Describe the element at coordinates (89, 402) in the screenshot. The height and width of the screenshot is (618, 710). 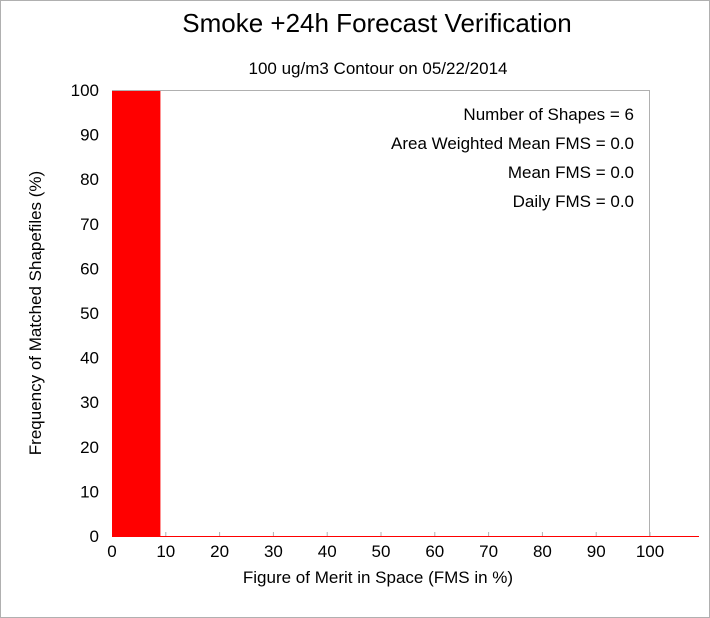
I see `y-tick-label: 30` at that location.